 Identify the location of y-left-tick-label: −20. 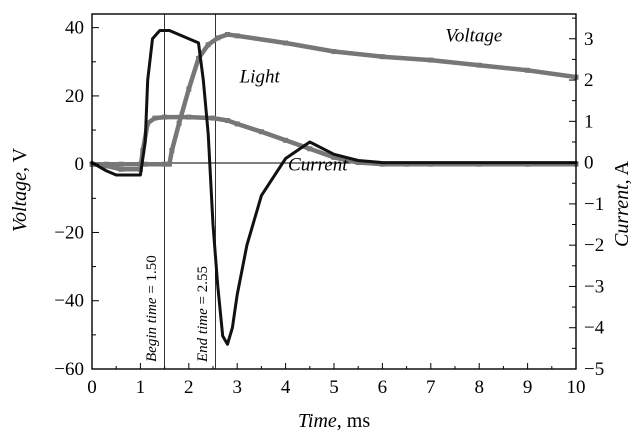
(69, 232).